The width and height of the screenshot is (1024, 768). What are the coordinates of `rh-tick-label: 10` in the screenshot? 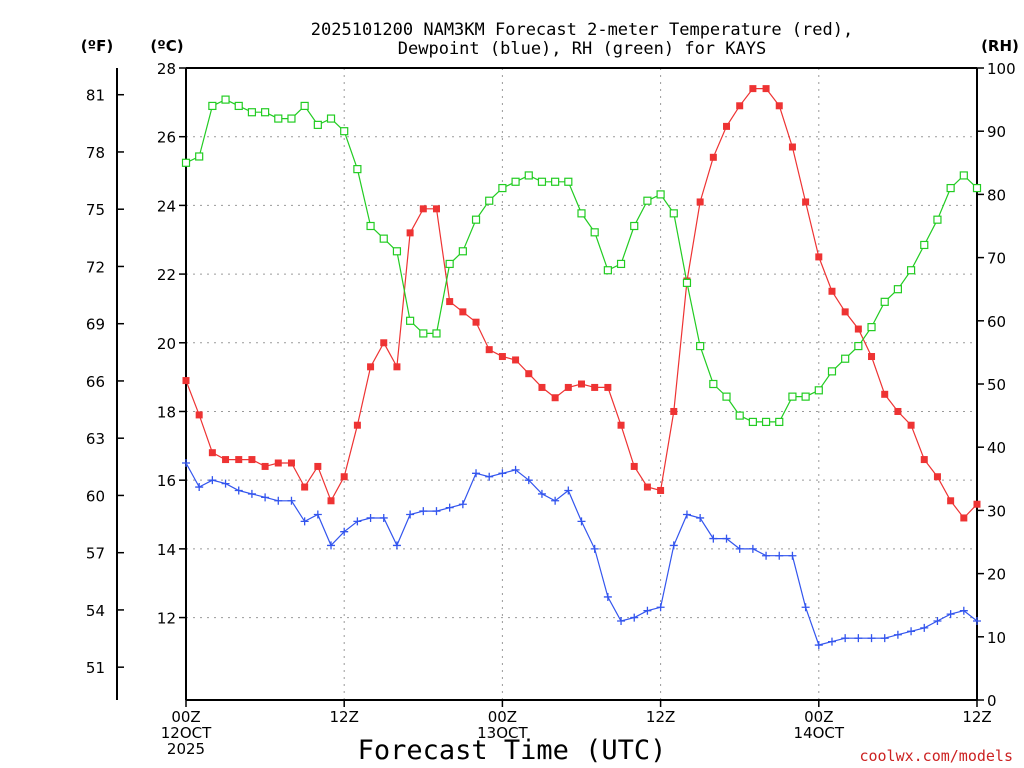 It's located at (996, 638).